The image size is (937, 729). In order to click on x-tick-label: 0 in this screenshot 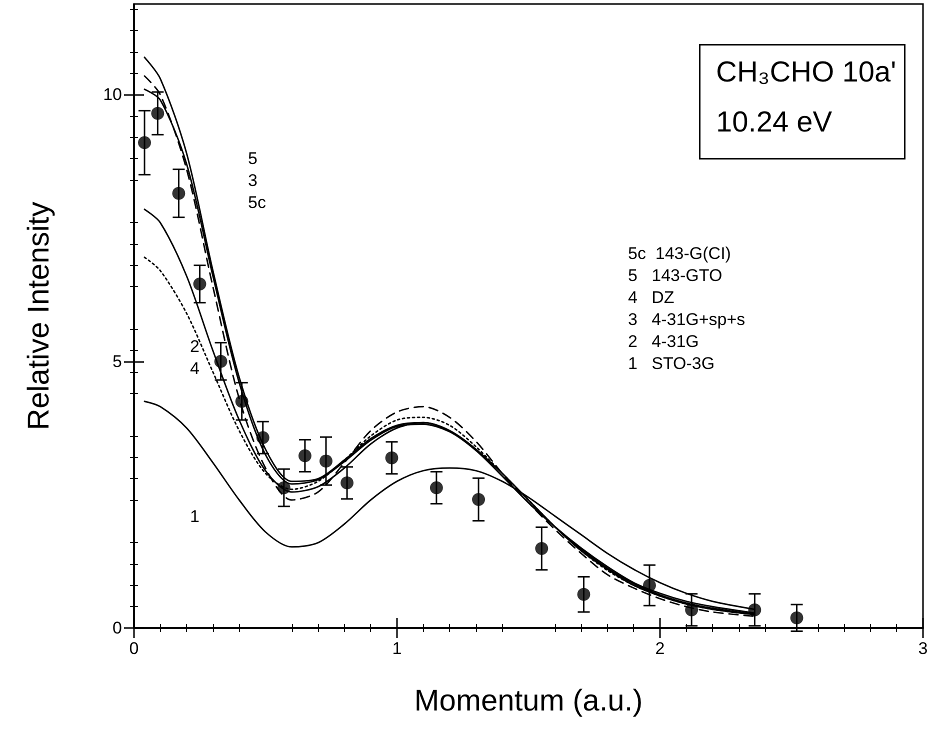, I will do `click(134, 648)`.